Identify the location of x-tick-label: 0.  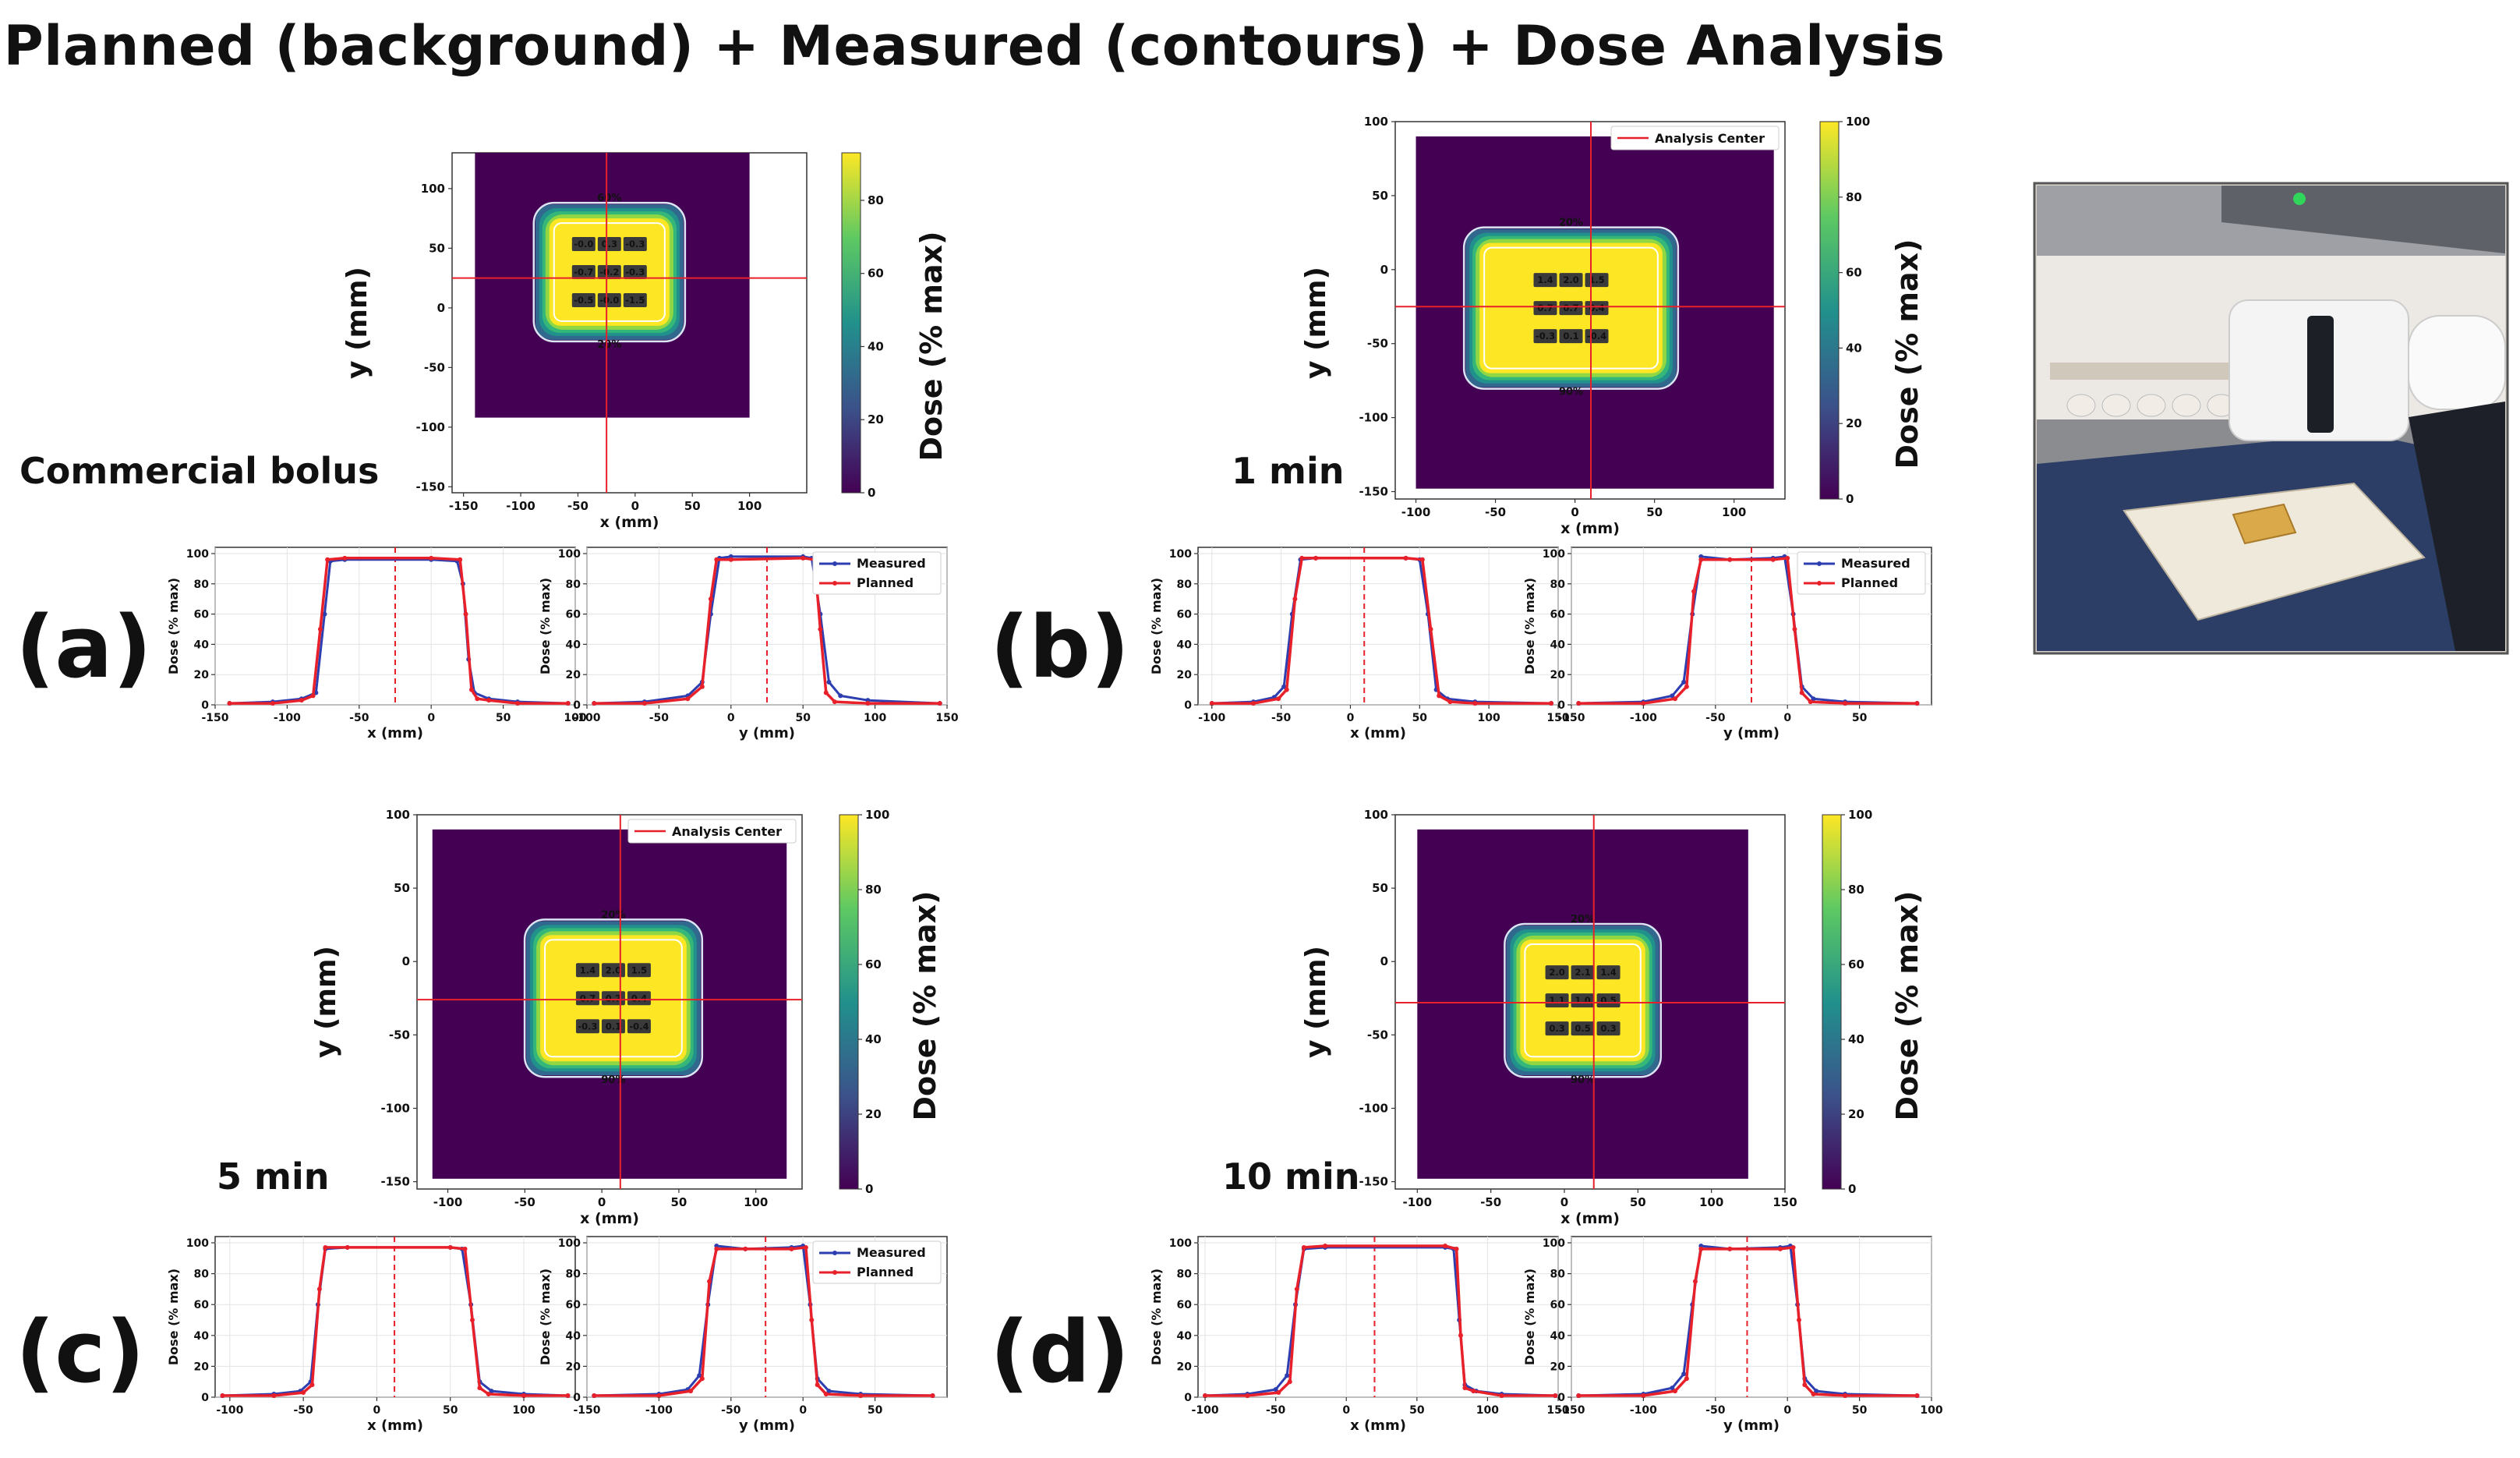
(1351, 718).